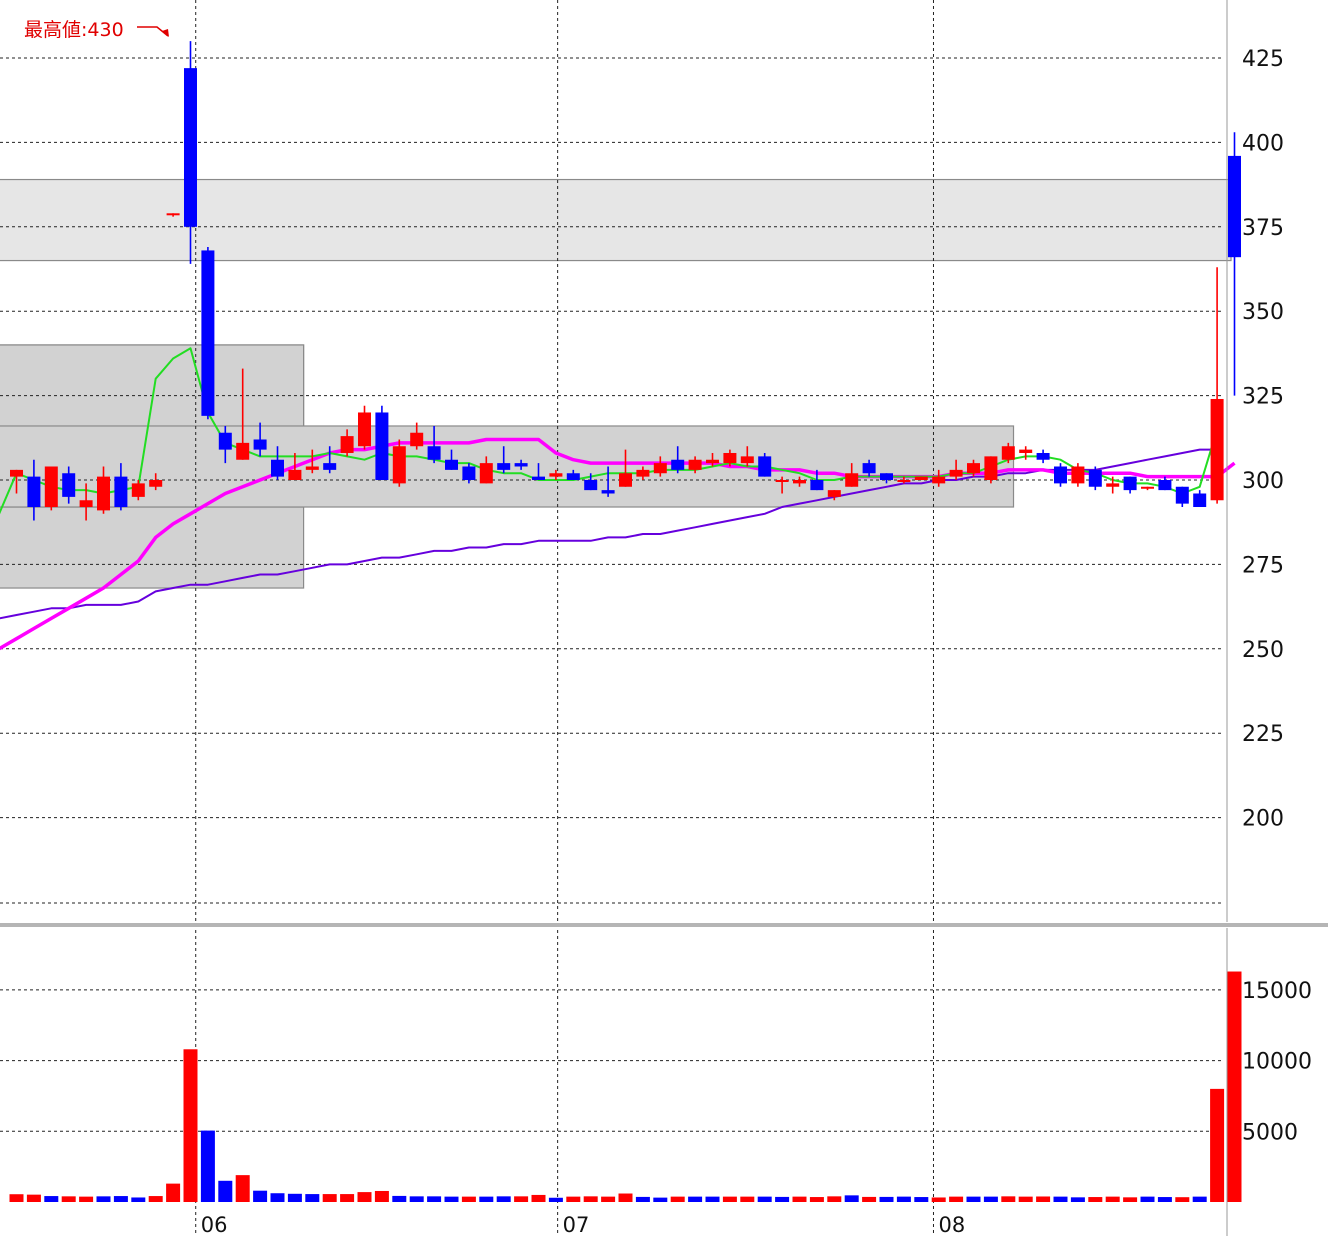 The height and width of the screenshot is (1236, 1328). I want to click on price-tick-label: 250, so click(1263, 650).